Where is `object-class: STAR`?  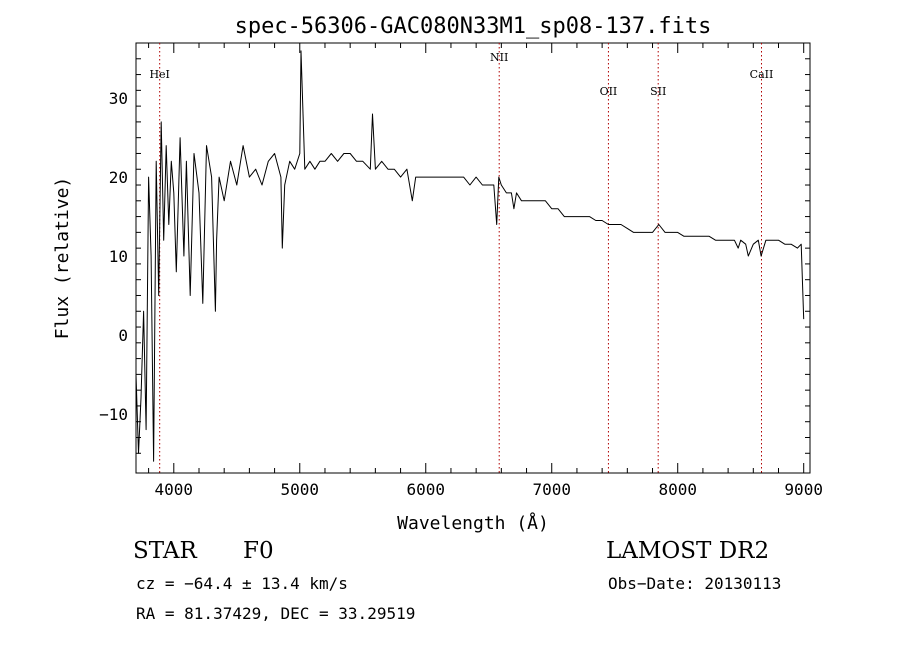
object-class: STAR is located at coordinates (165, 551).